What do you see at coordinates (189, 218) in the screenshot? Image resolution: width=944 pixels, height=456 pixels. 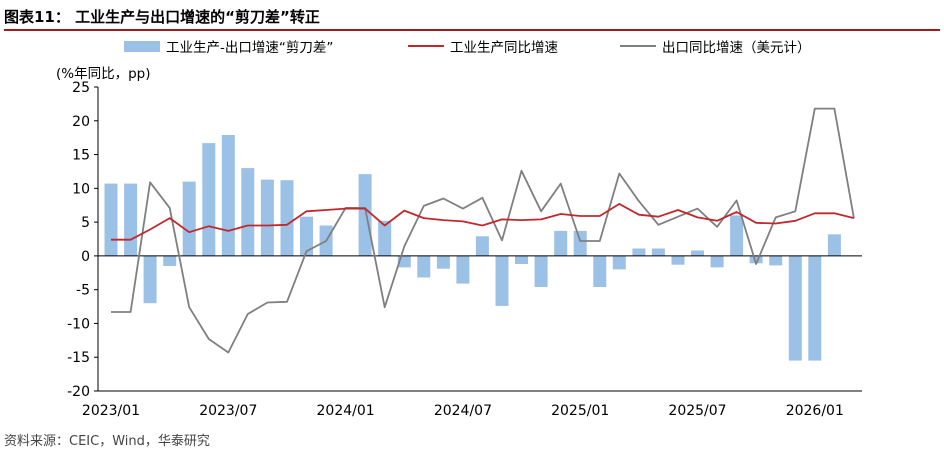 I see `bar-2023/05` at bounding box center [189, 218].